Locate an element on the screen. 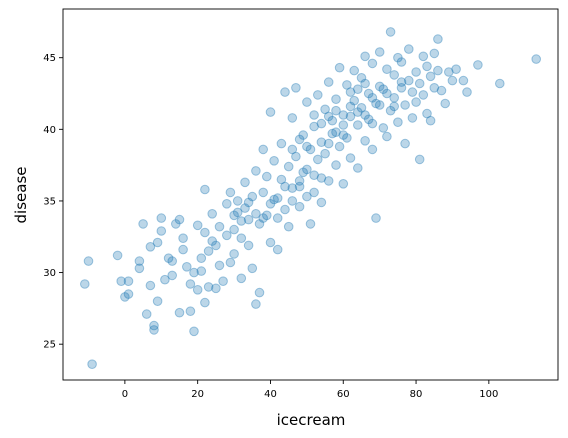 This screenshot has height=438, width=568. y-tick-label: 40 is located at coordinates (49, 130).